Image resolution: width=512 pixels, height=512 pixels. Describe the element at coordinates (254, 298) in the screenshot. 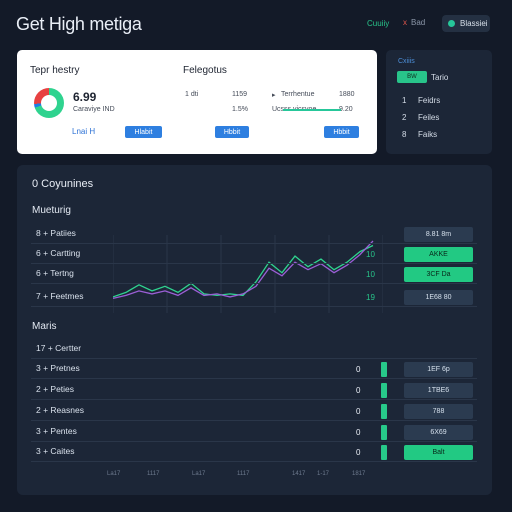

I see `table-row: 7 + Feetmes 19 1E68 80` at that location.